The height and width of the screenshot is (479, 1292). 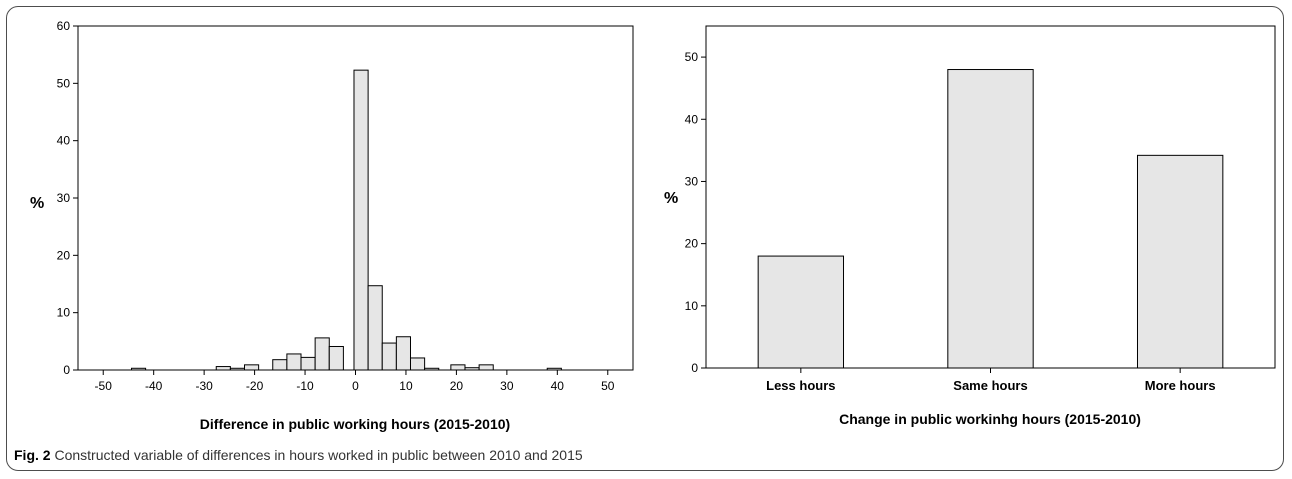 What do you see at coordinates (406, 386) in the screenshot?
I see `histogram-x-tick-label: 10` at bounding box center [406, 386].